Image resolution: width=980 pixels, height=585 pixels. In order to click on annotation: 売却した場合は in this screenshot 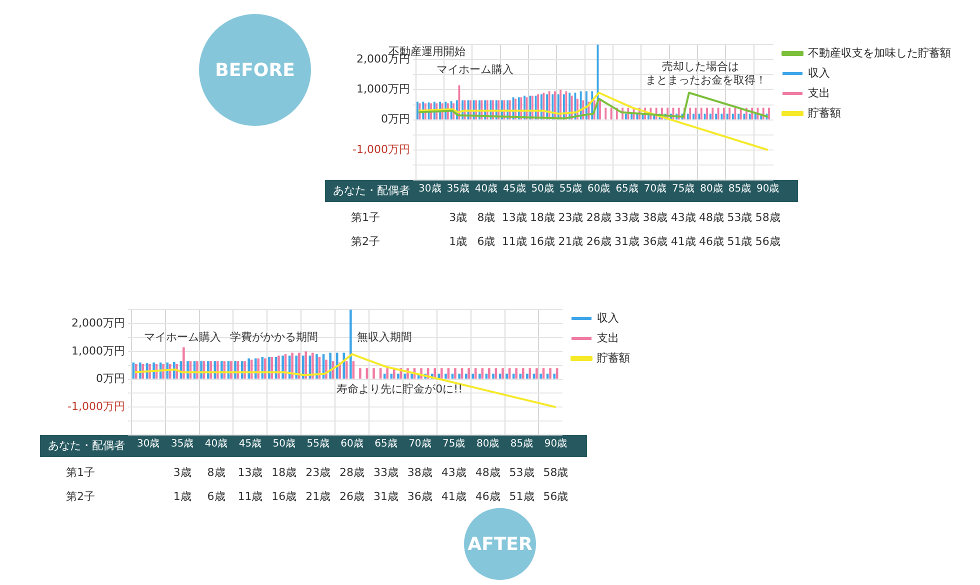, I will do `click(700, 67)`.